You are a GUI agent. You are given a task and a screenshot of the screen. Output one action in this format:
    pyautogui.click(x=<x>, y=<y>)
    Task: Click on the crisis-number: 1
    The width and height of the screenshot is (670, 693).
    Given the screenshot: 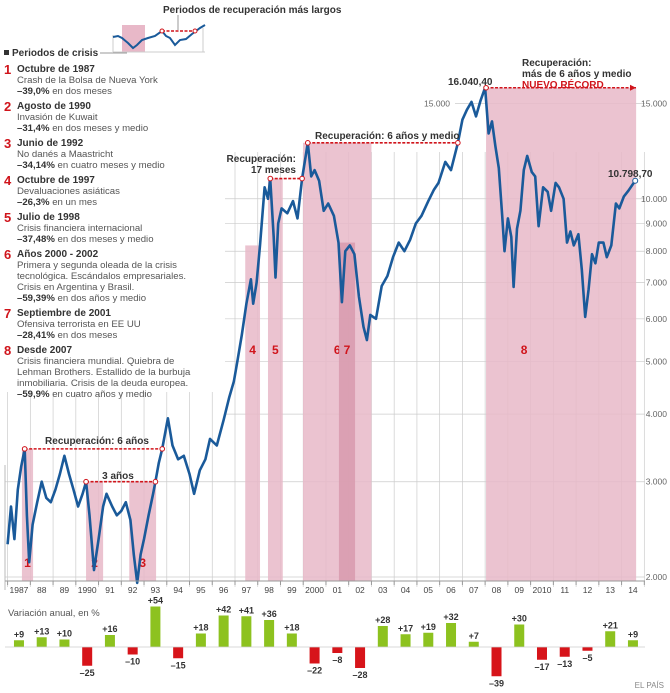 What is the action you would take?
    pyautogui.click(x=8, y=69)
    